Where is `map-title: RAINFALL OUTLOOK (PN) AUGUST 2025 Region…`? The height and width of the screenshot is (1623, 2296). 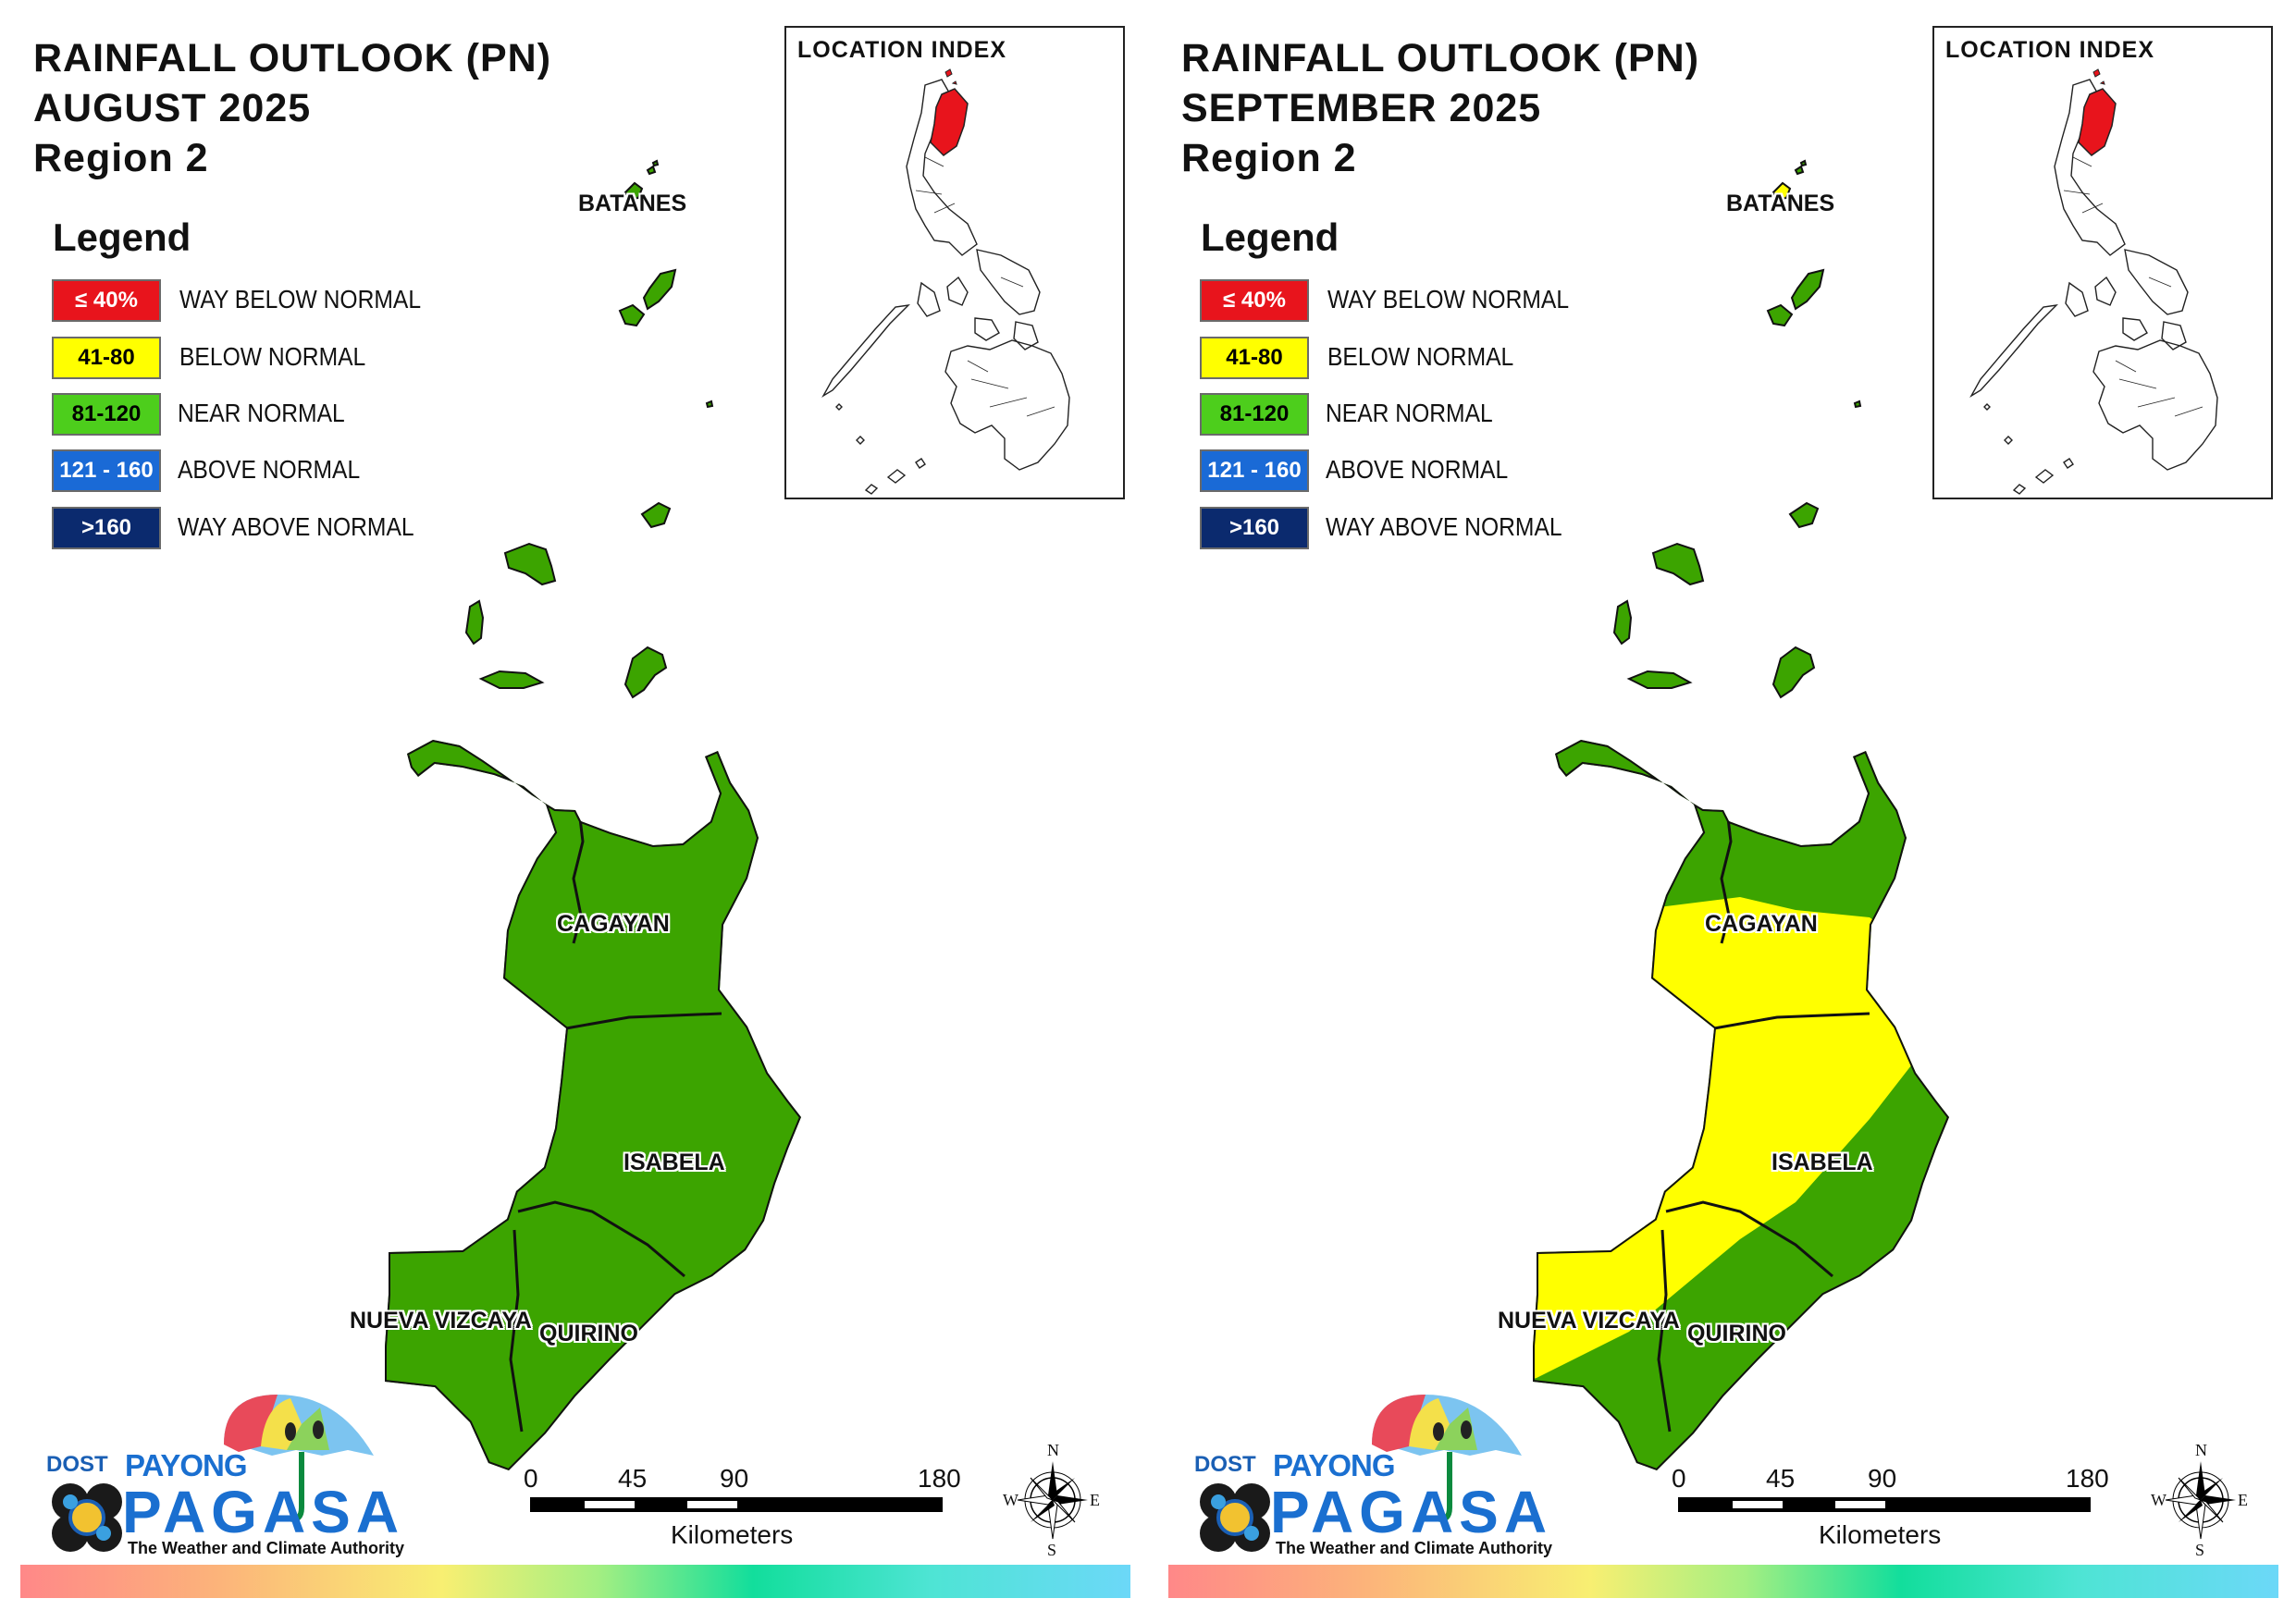 map-title: RAINFALL OUTLOOK (PN) AUGUST 2025 Region… is located at coordinates (292, 108).